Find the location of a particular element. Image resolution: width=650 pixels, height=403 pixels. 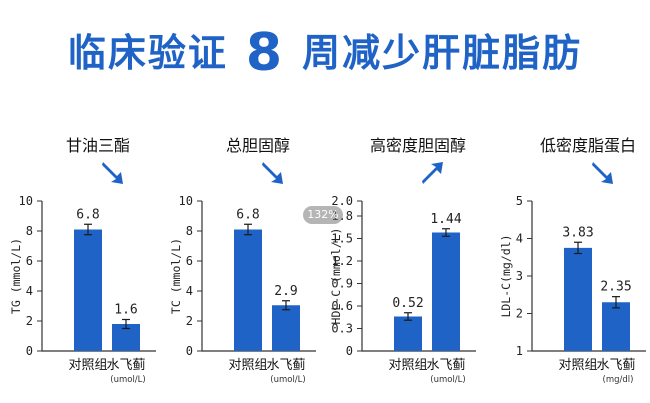

headline-prefix: 临床验证 is located at coordinates (147, 53).